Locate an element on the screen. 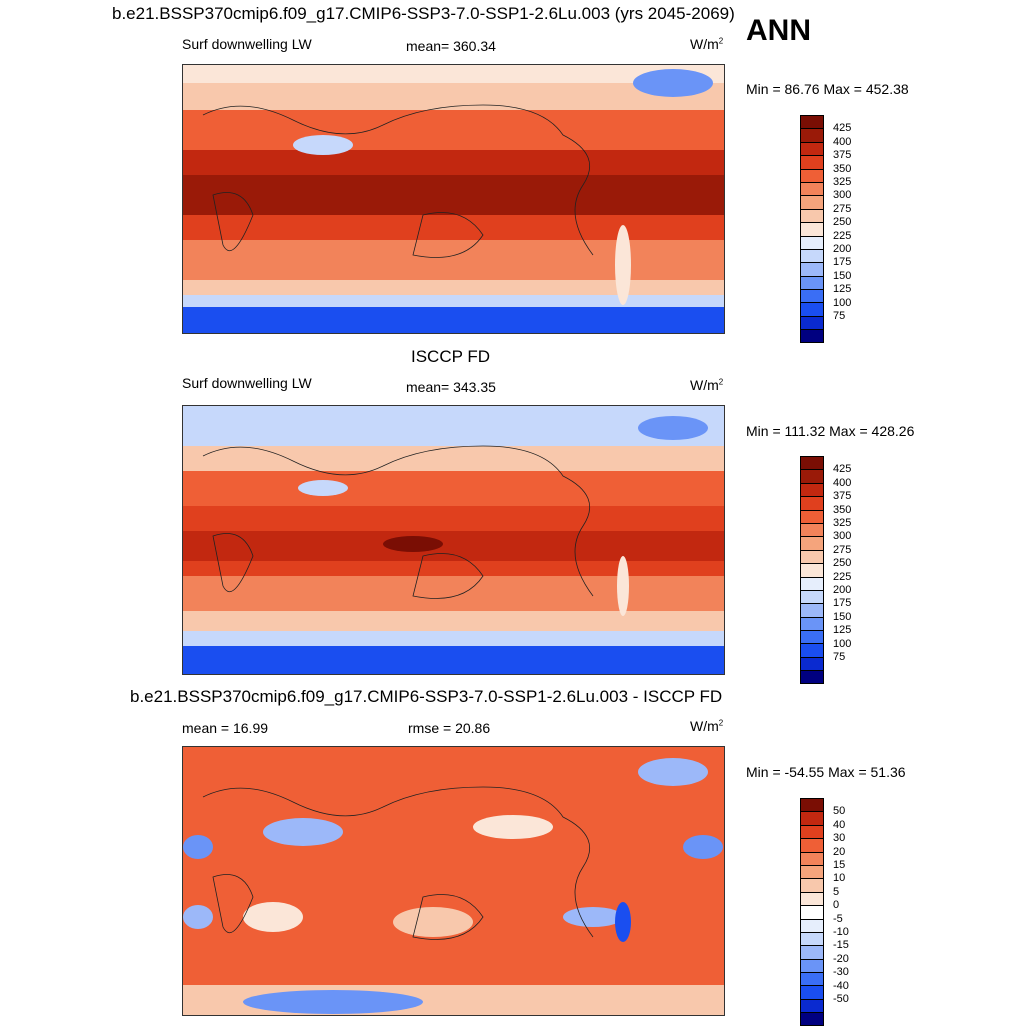 The width and height of the screenshot is (1024, 1026). colorbar-tick-label: 50 is located at coordinates (839, 811).